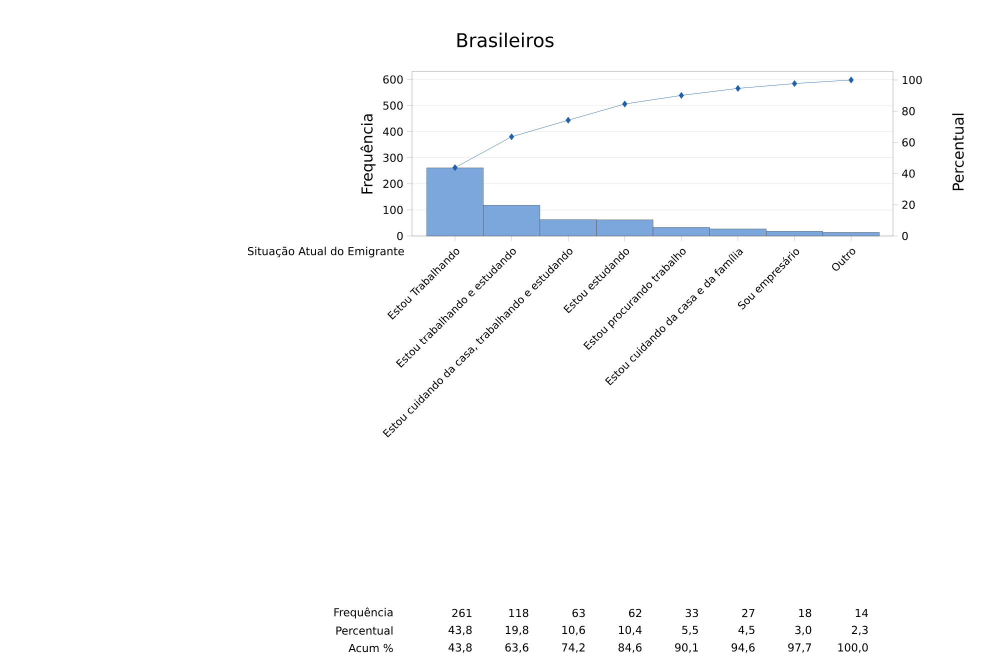 The height and width of the screenshot is (665, 990). What do you see at coordinates (368, 154) in the screenshot?
I see `y-axis-title: Frequência` at bounding box center [368, 154].